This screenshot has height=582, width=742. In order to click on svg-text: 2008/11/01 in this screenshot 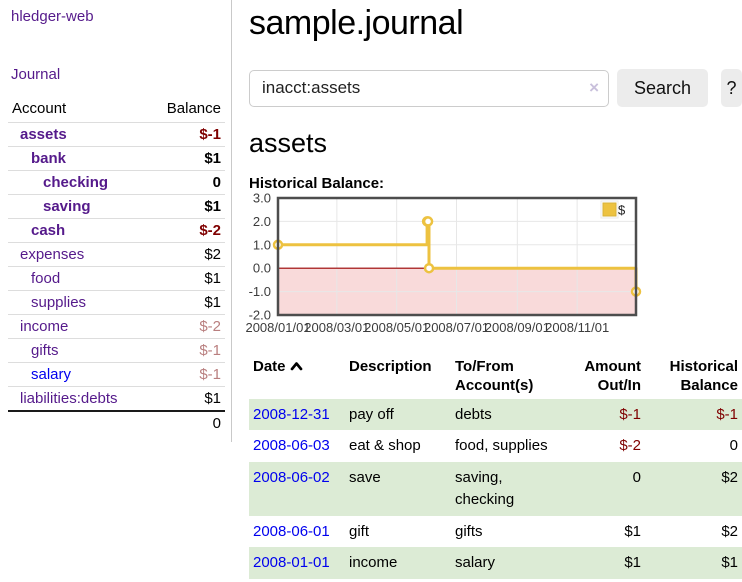, I will do `click(577, 327)`.